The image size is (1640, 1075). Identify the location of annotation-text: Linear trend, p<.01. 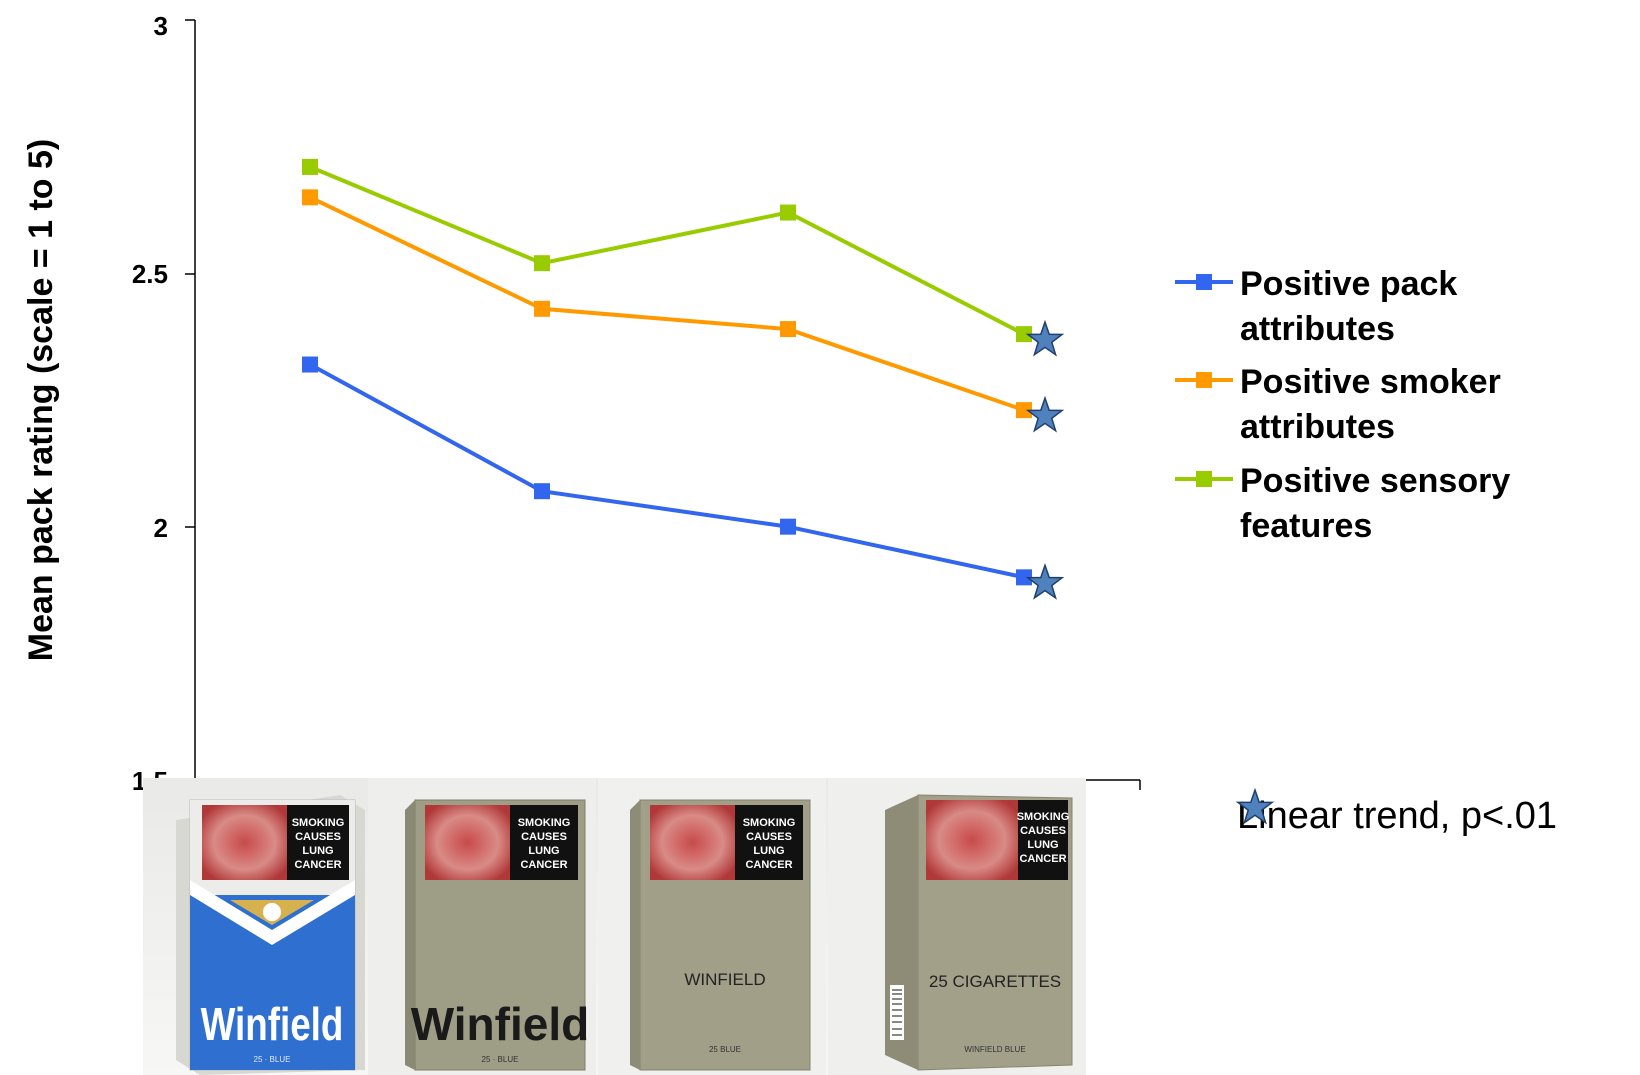
(1397, 816).